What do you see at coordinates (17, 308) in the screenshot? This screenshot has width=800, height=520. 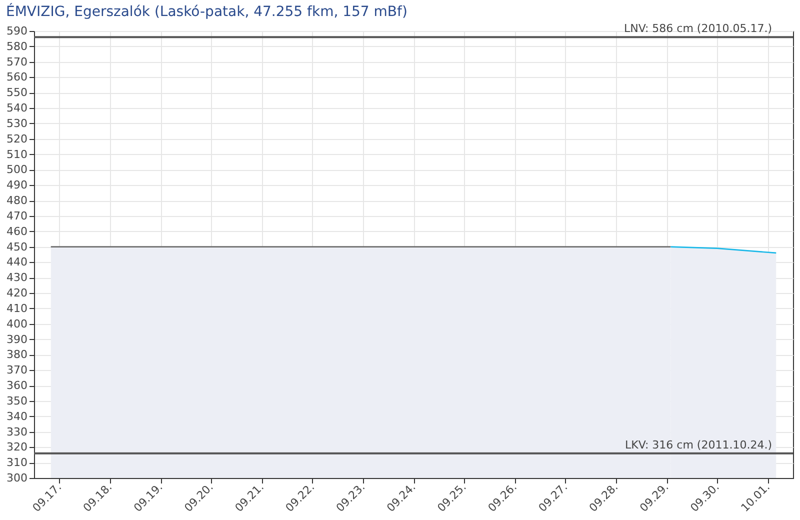 I see `y-tick-label: 410` at bounding box center [17, 308].